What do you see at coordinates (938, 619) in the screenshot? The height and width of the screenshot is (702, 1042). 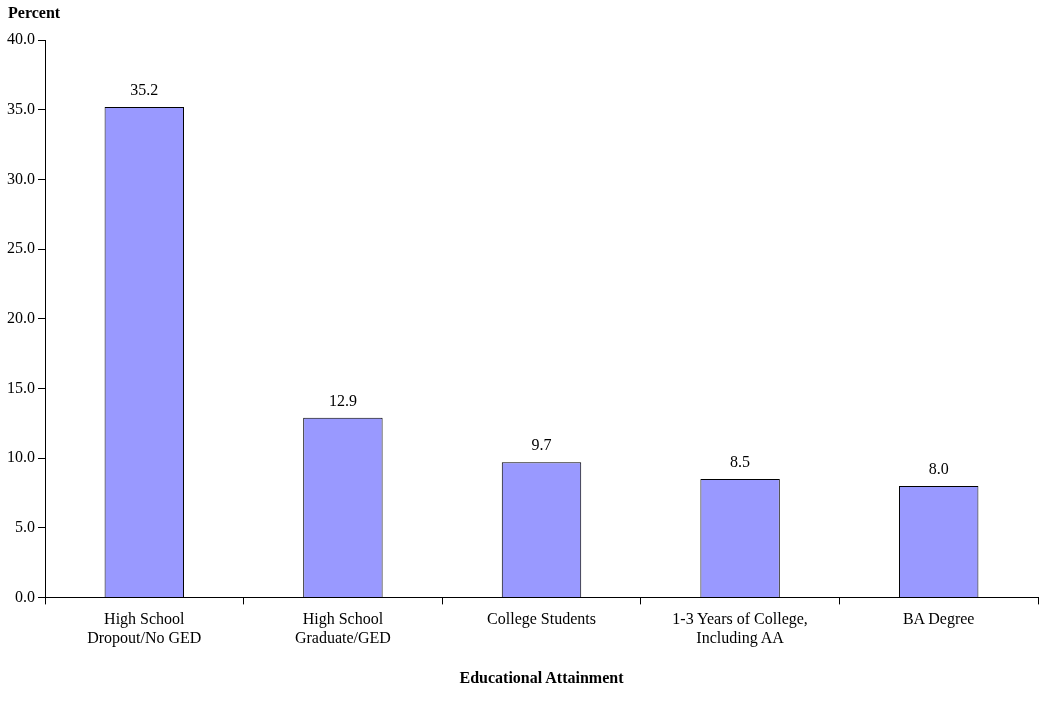 I see `x-tick-label: BA Degree` at bounding box center [938, 619].